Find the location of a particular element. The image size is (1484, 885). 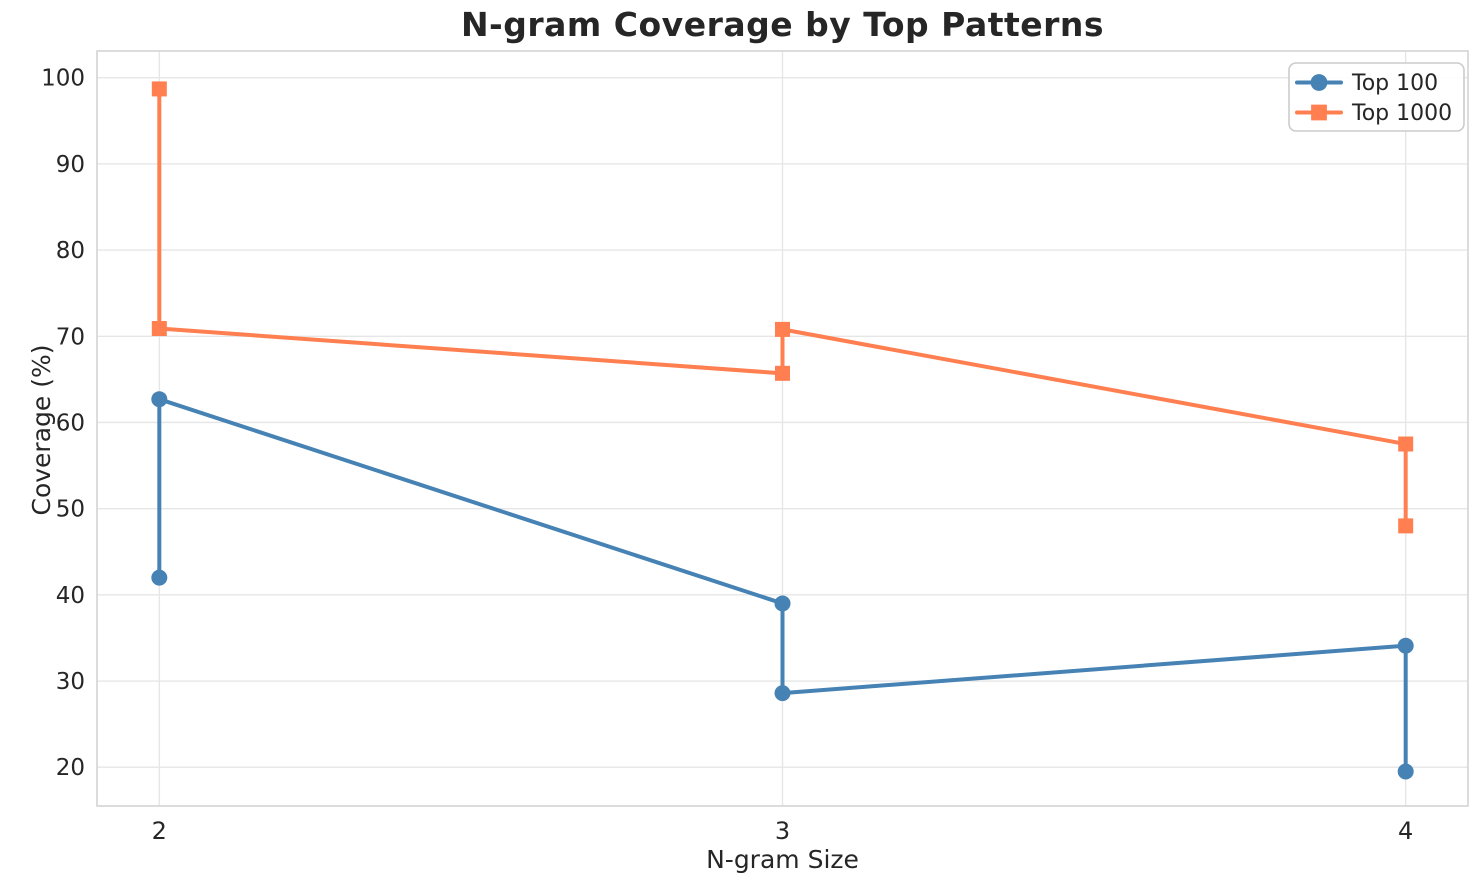

y-tick-label: 80 is located at coordinates (70, 251).